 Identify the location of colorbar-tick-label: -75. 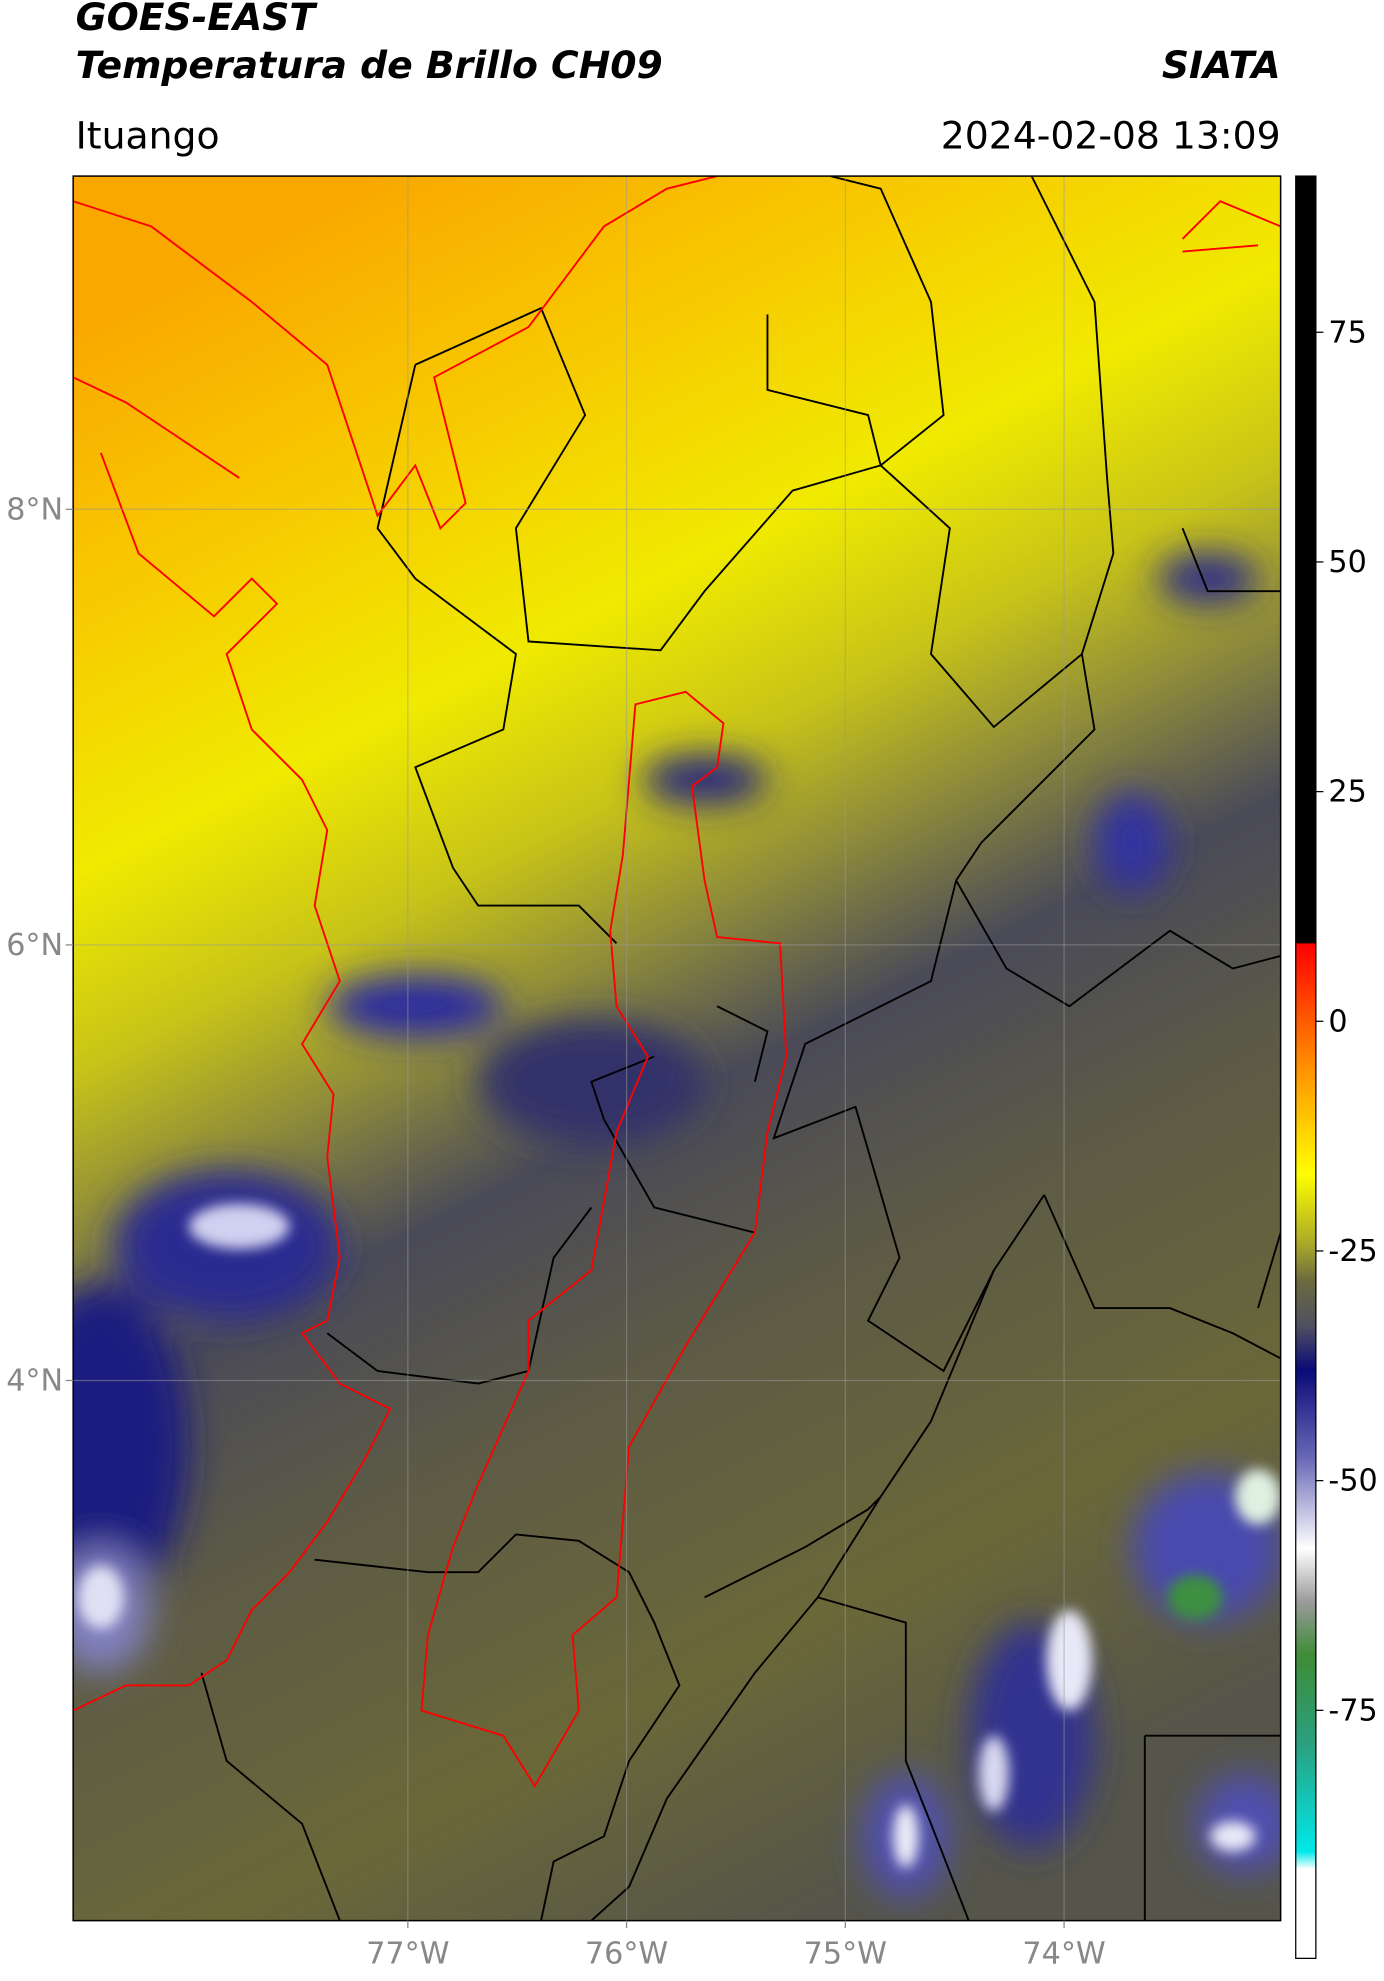
(1352, 1710).